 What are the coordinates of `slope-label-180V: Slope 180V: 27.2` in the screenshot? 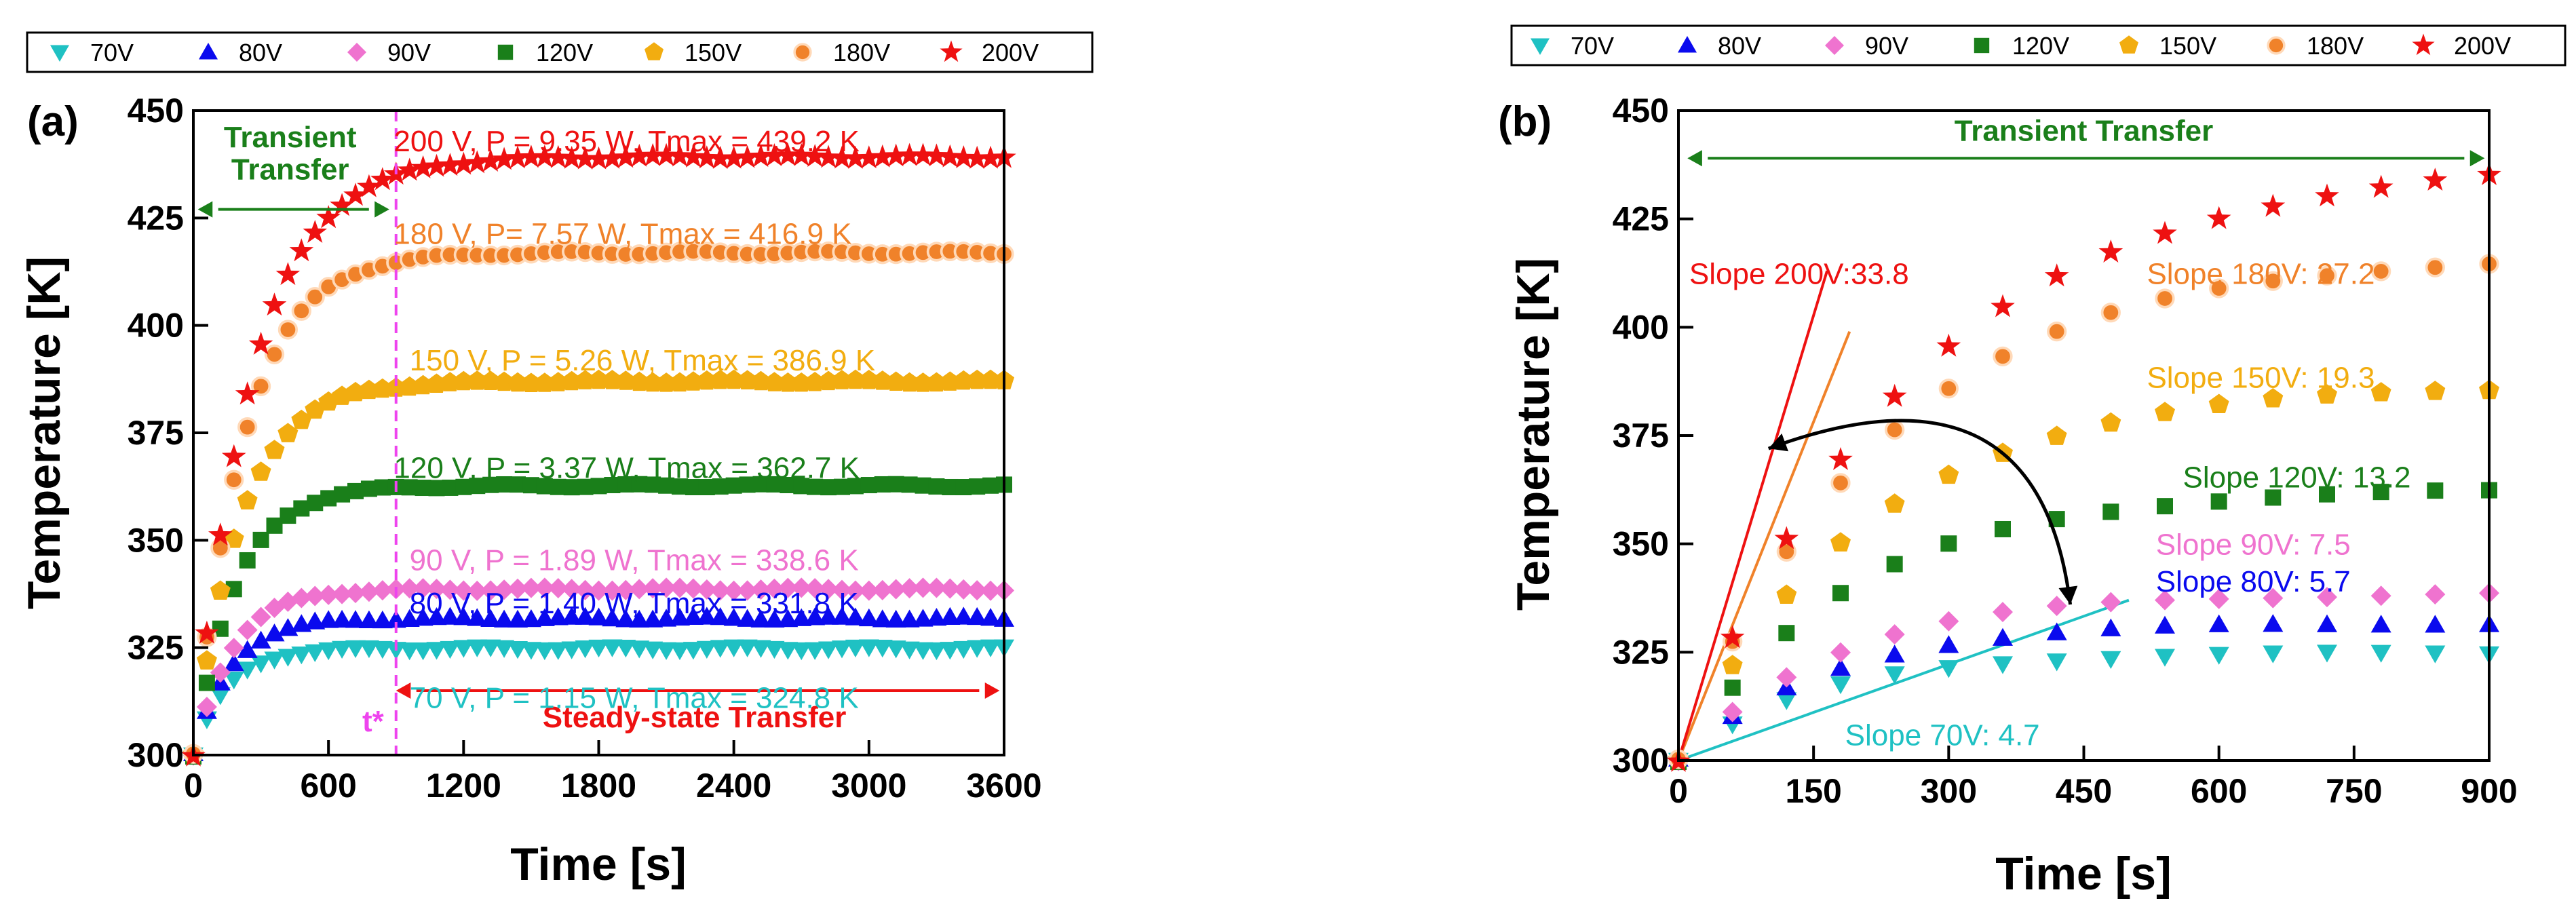 It's located at (2261, 274).